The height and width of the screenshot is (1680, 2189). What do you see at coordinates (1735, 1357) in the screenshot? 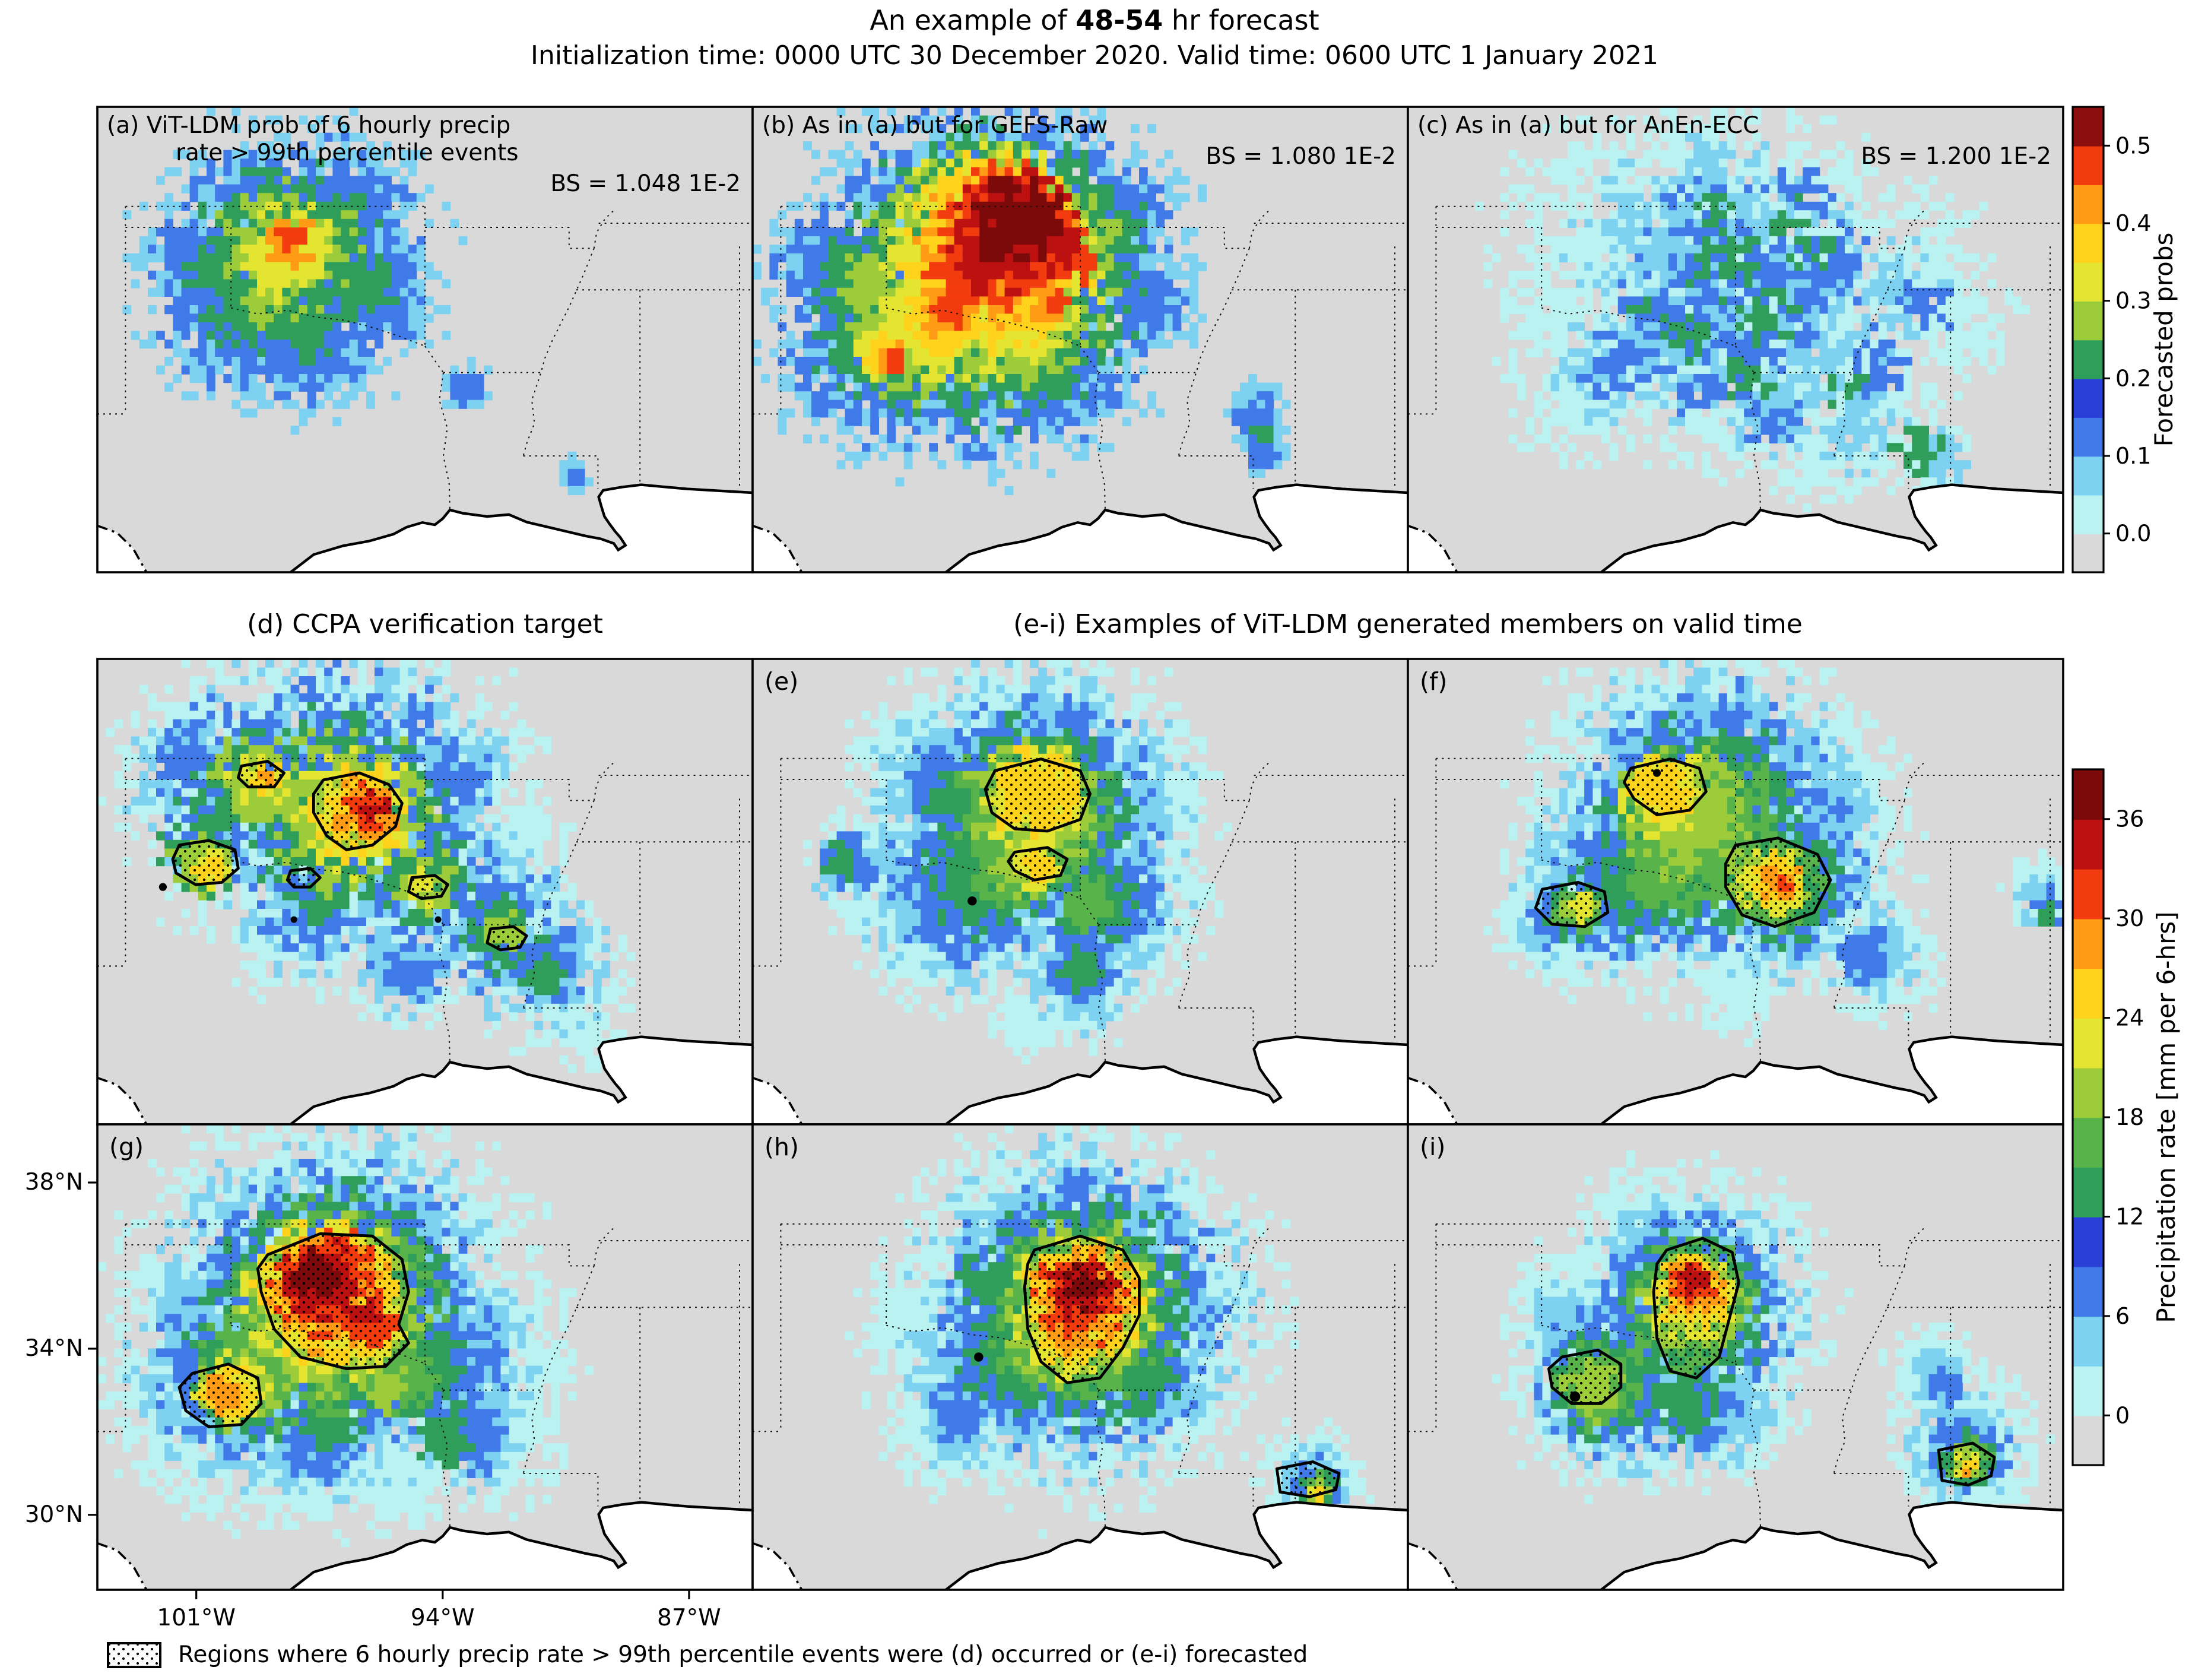
I see `map-panel-i: (i)` at bounding box center [1735, 1357].